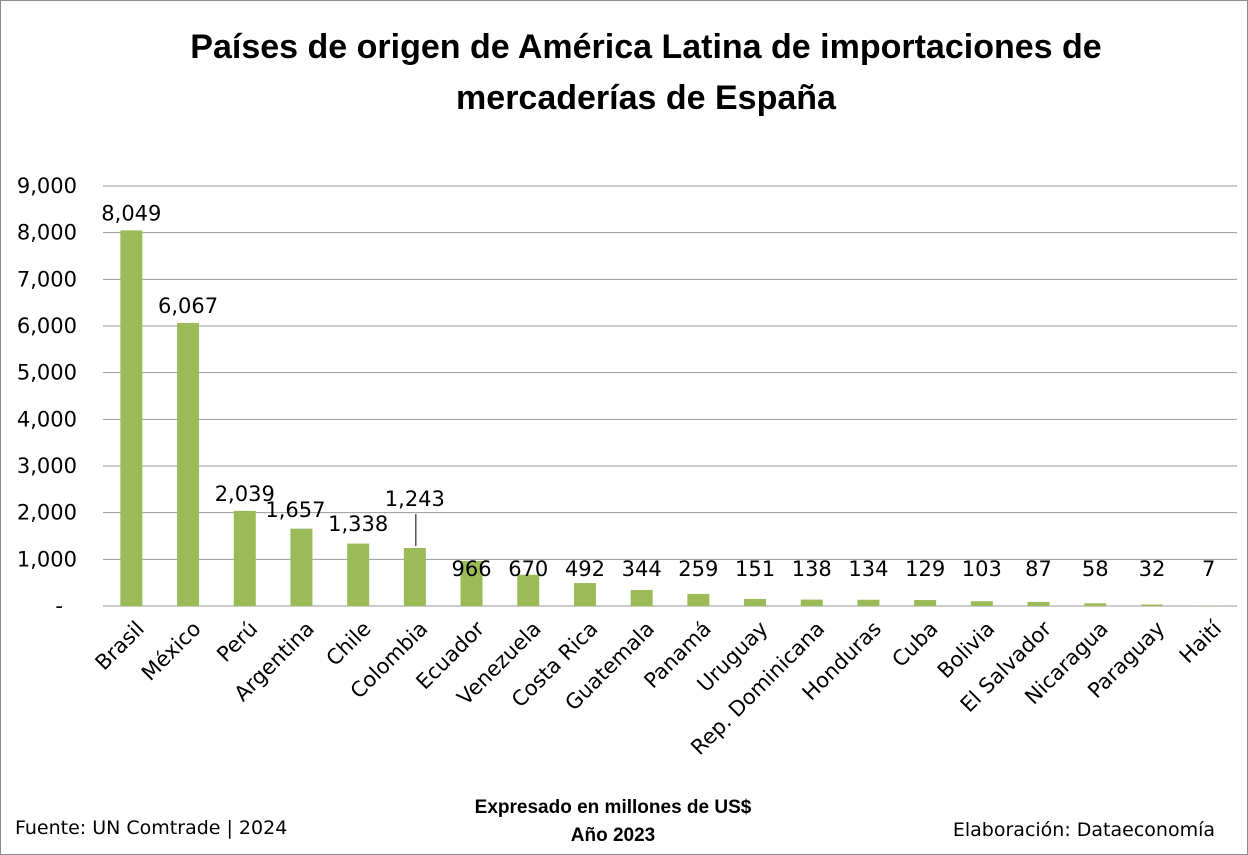  What do you see at coordinates (151, 828) in the screenshot?
I see `source-note: Fuente: UN Comtrade | 2024` at bounding box center [151, 828].